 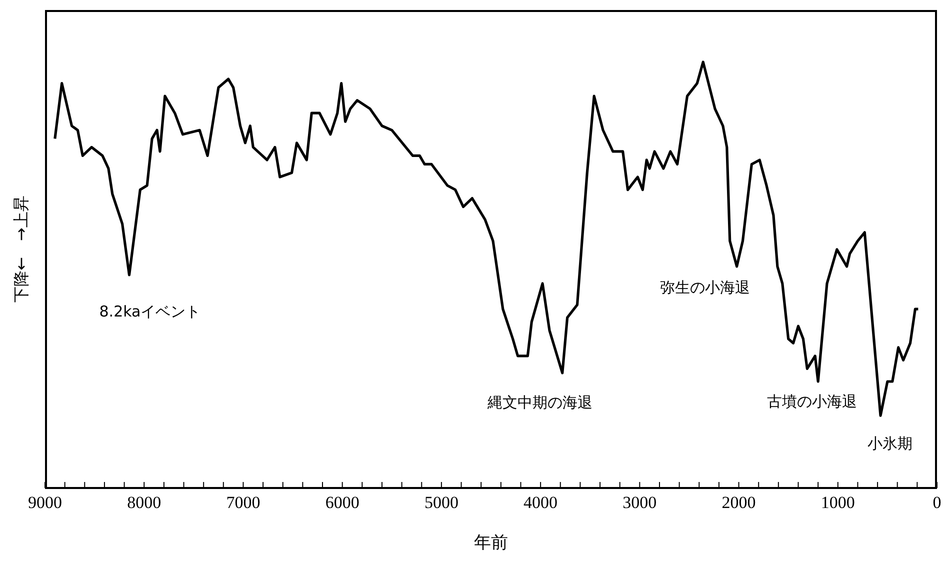 What do you see at coordinates (812, 402) in the screenshot?
I see `annotation: 古墳の小海退` at bounding box center [812, 402].